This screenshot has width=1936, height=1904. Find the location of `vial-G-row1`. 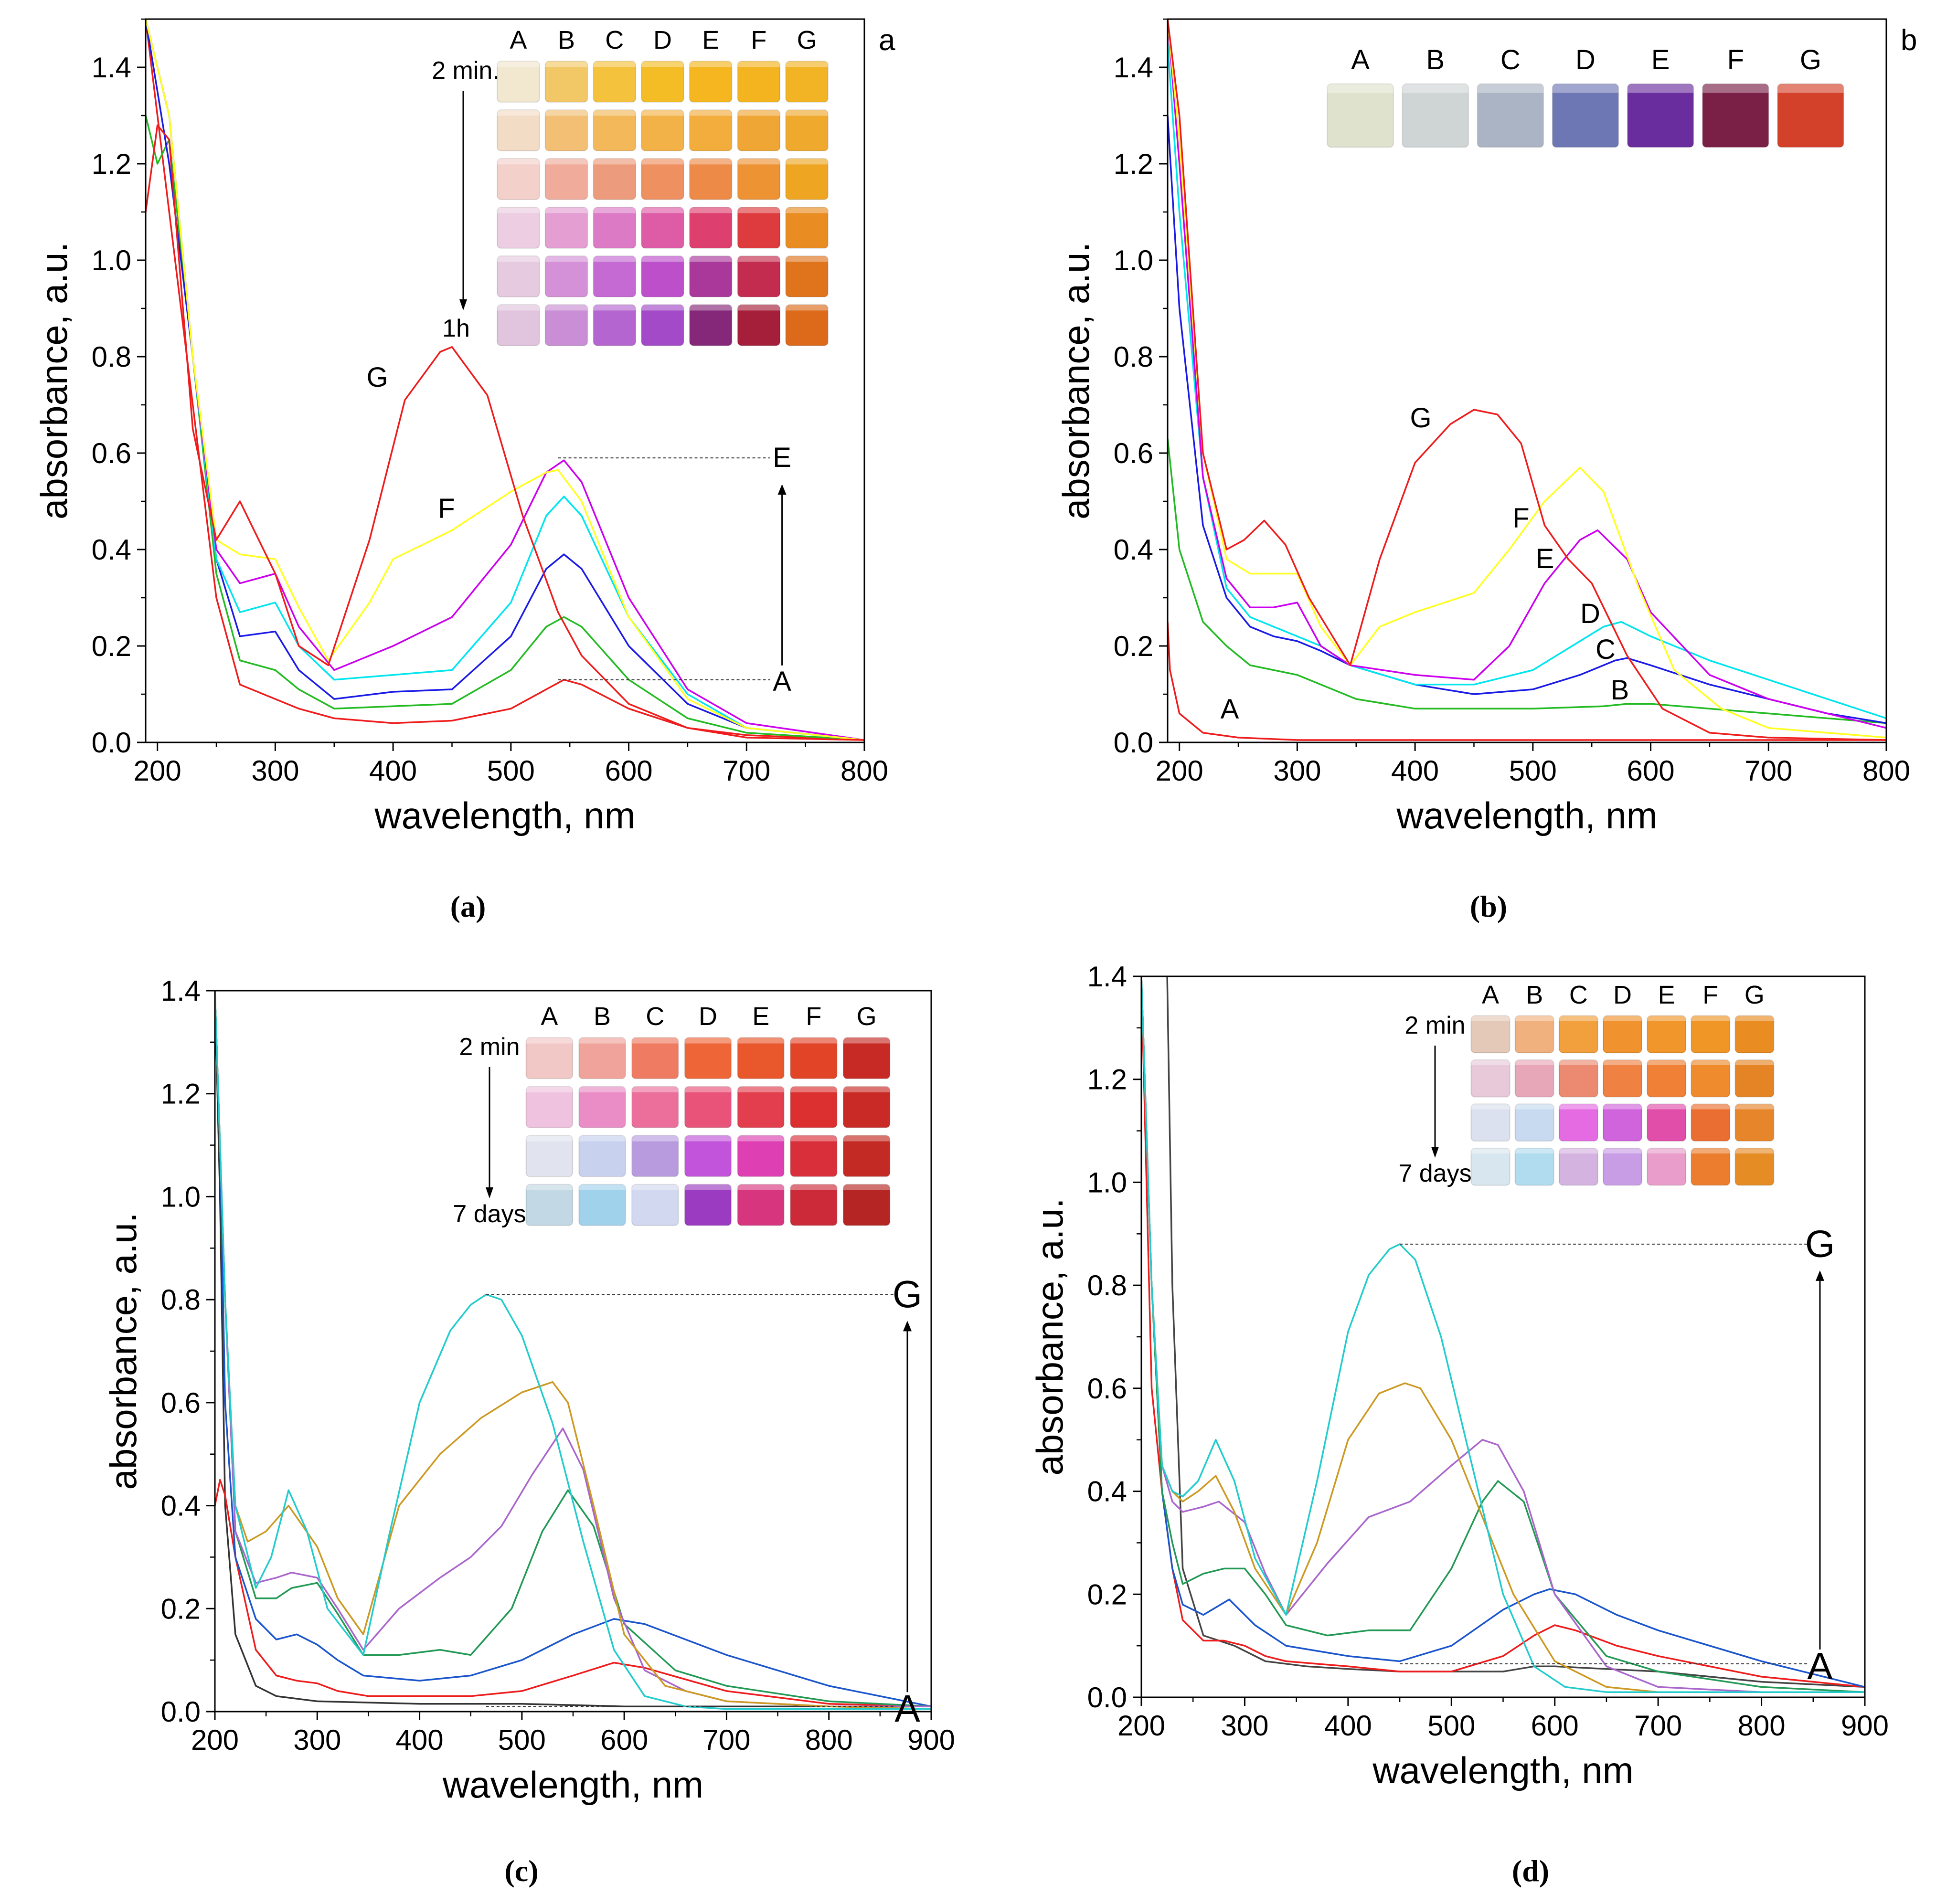

vial-G-row1 is located at coordinates (1754, 1079).